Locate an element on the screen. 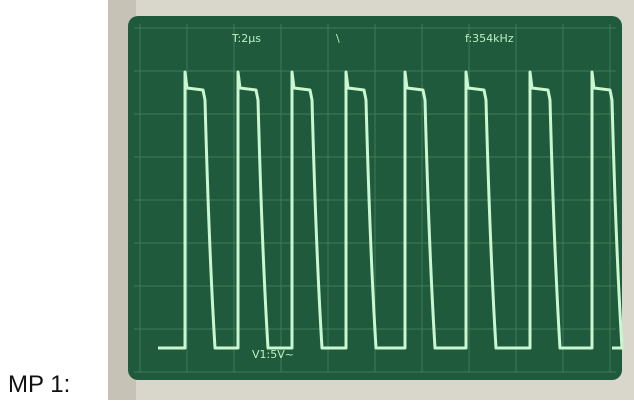  trigger-slope-symbol: \ is located at coordinates (338, 38).